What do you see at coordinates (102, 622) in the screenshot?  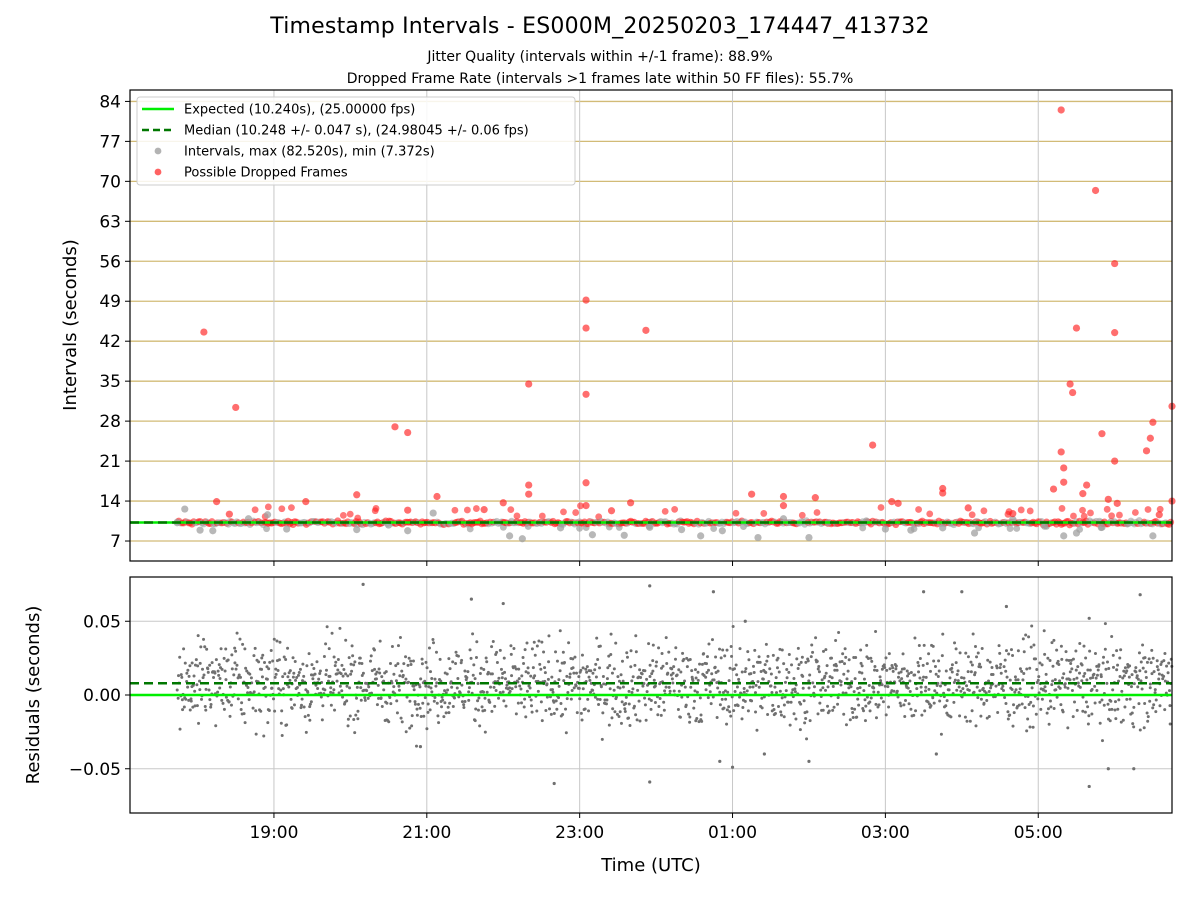 I see `y-tick-label: 0.05` at bounding box center [102, 622].